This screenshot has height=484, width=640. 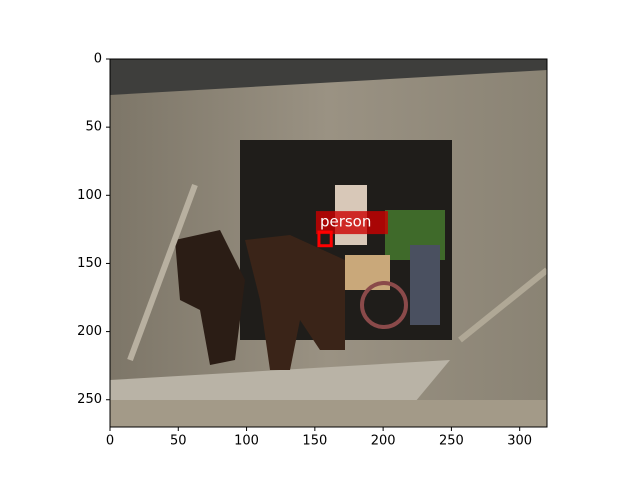 What do you see at coordinates (110, 441) in the screenshot?
I see `x-tick-label: 0` at bounding box center [110, 441].